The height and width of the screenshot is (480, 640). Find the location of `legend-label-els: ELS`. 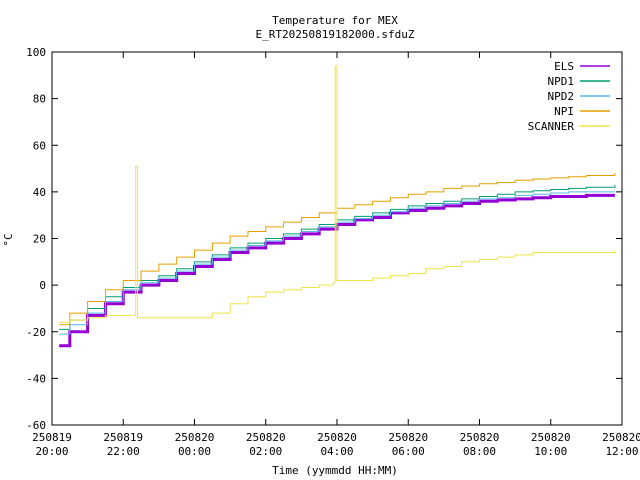

legend-label-els: ELS is located at coordinates (564, 66).